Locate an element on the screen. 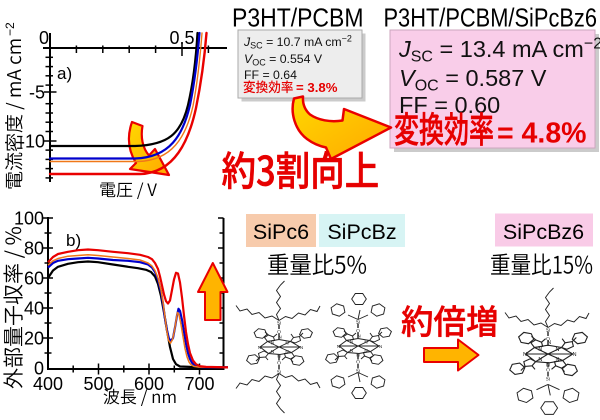 The width and height of the screenshot is (600, 420). svg-text: VOC = 0.587 V is located at coordinates (473, 80).